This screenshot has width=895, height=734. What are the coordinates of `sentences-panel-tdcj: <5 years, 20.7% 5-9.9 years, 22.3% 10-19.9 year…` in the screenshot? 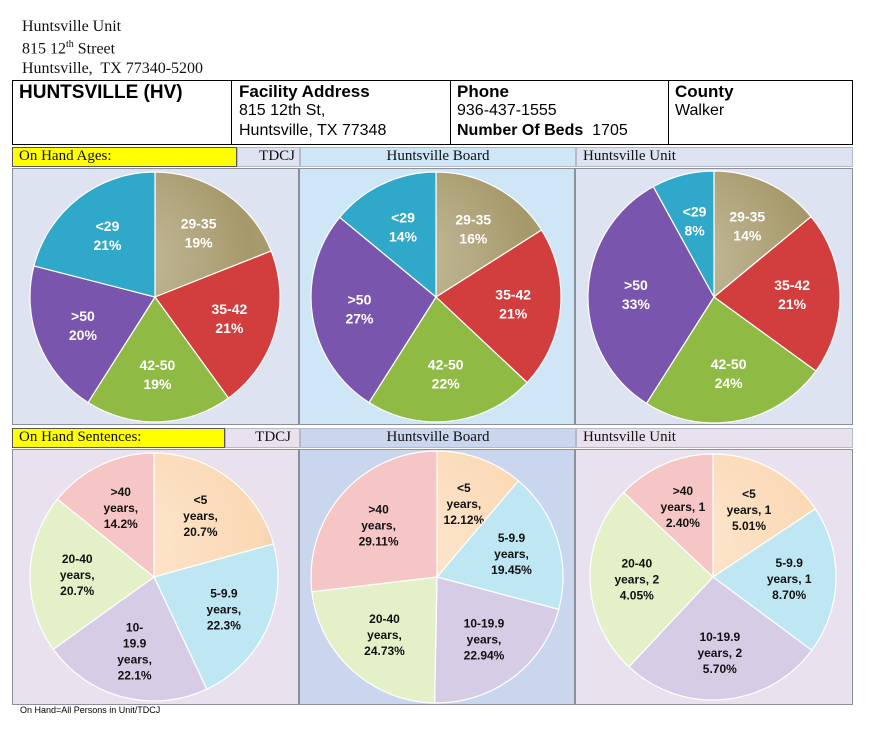 It's located at (155, 577).